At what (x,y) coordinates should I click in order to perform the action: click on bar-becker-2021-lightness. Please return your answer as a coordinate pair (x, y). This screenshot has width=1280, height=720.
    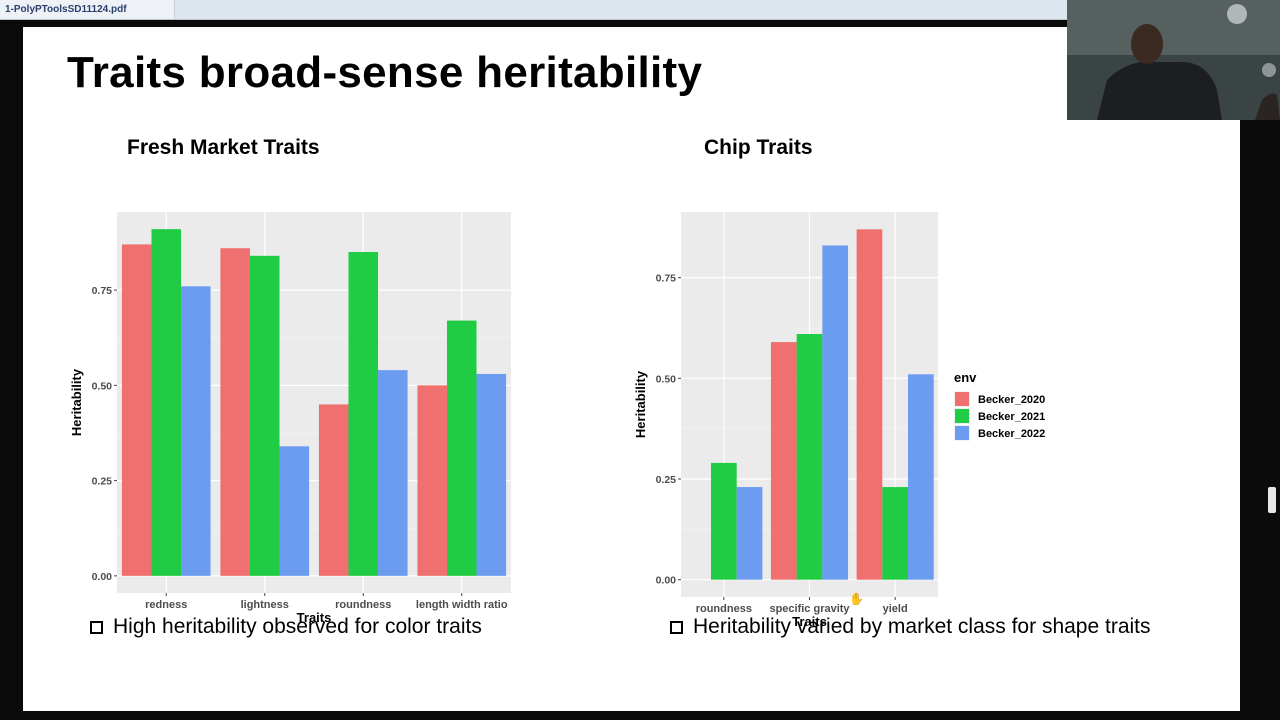
    Looking at the image, I should click on (264, 415).